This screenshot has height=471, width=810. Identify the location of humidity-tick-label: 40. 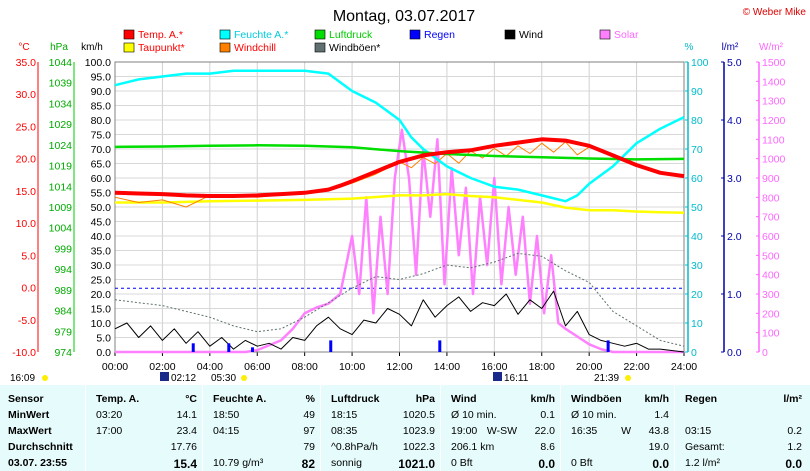
(697, 237).